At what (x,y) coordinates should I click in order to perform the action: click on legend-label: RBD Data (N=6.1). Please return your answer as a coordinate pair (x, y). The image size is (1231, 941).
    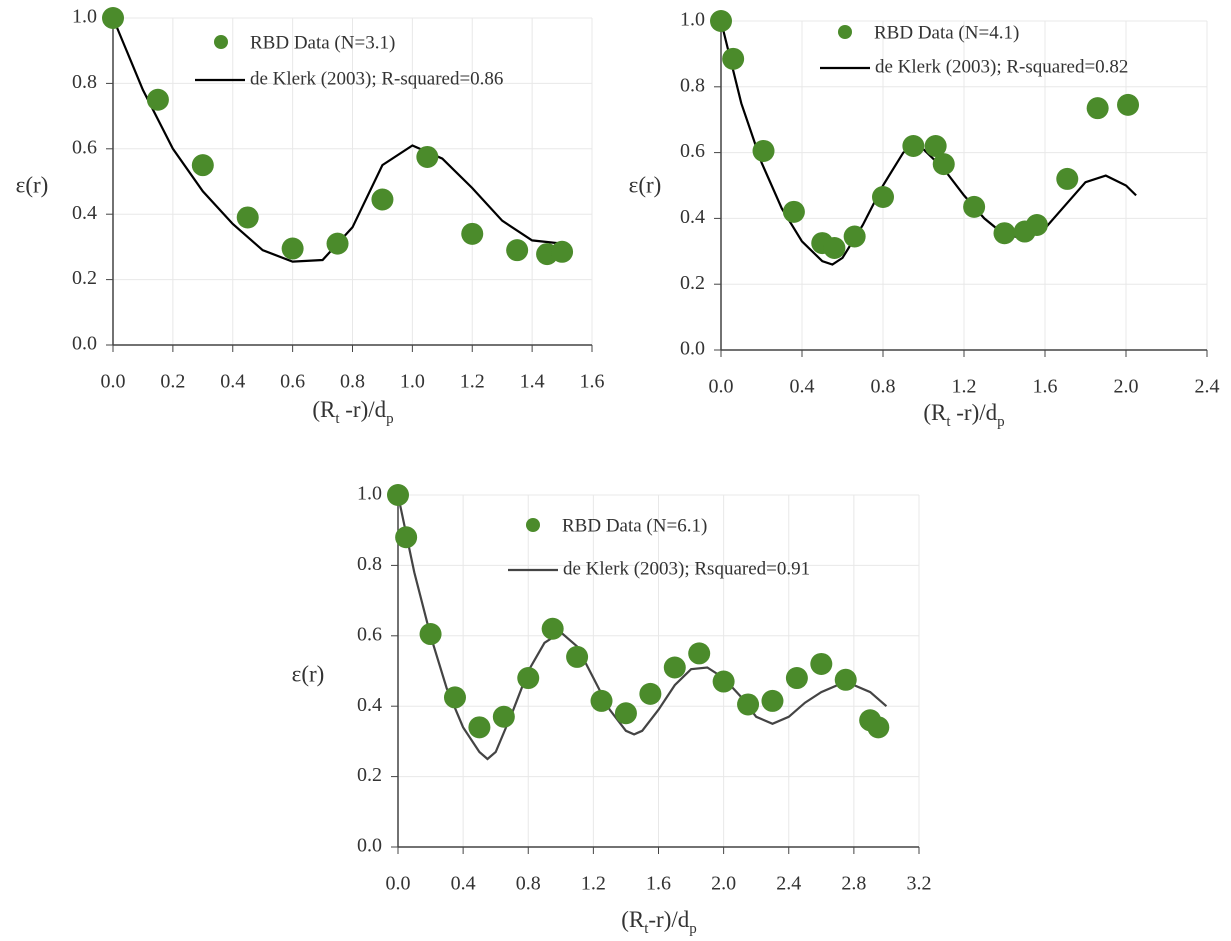
    Looking at the image, I should click on (634, 525).